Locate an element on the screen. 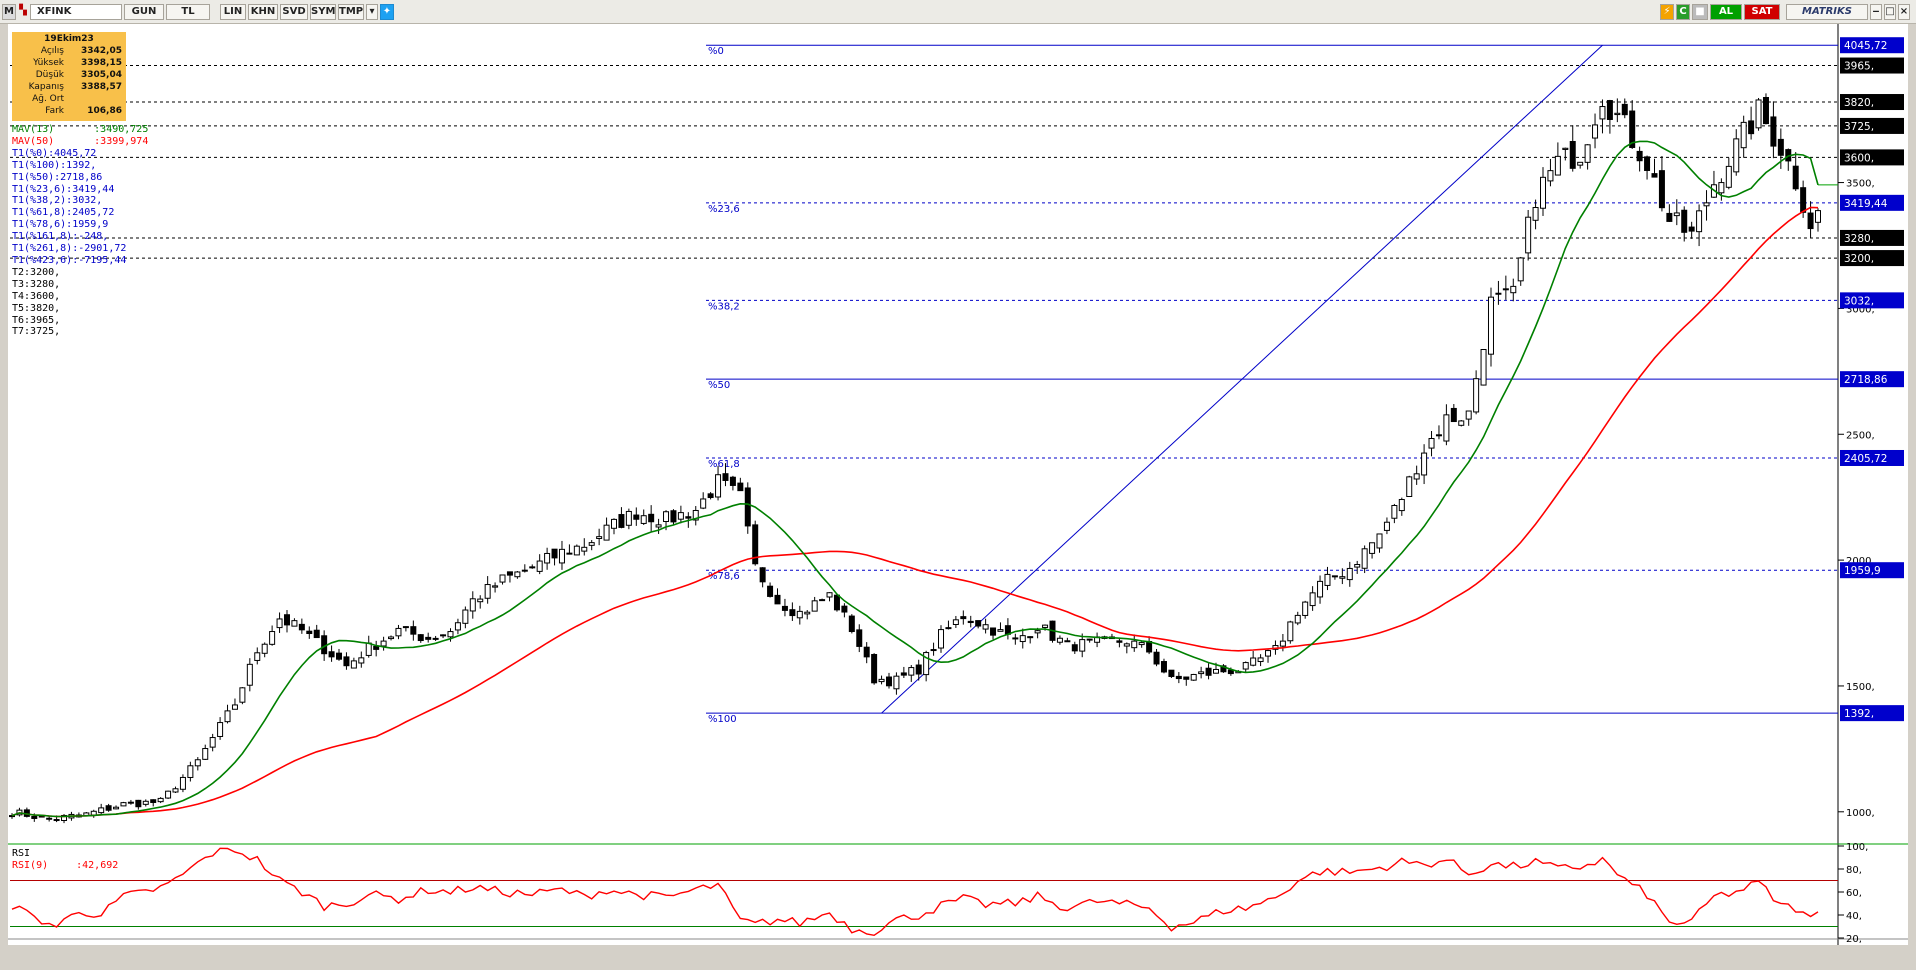 This screenshot has width=1916, height=970. rsi-tick-label: 20, is located at coordinates (1854, 939).